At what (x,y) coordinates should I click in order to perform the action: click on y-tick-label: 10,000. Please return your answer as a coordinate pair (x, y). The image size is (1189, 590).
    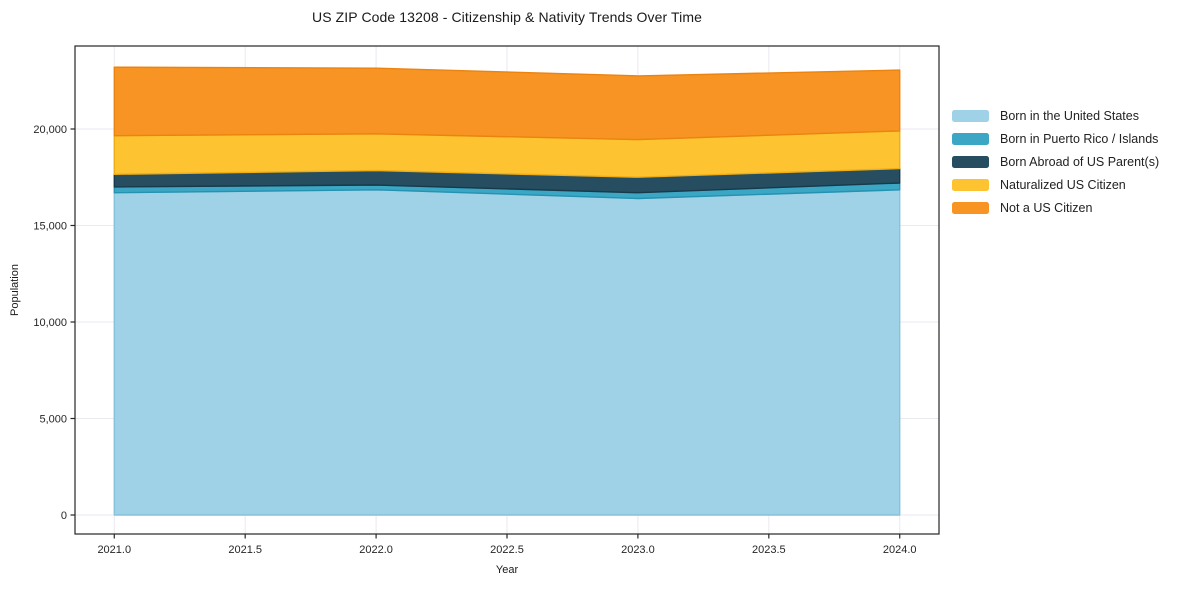
    Looking at the image, I should click on (50, 323).